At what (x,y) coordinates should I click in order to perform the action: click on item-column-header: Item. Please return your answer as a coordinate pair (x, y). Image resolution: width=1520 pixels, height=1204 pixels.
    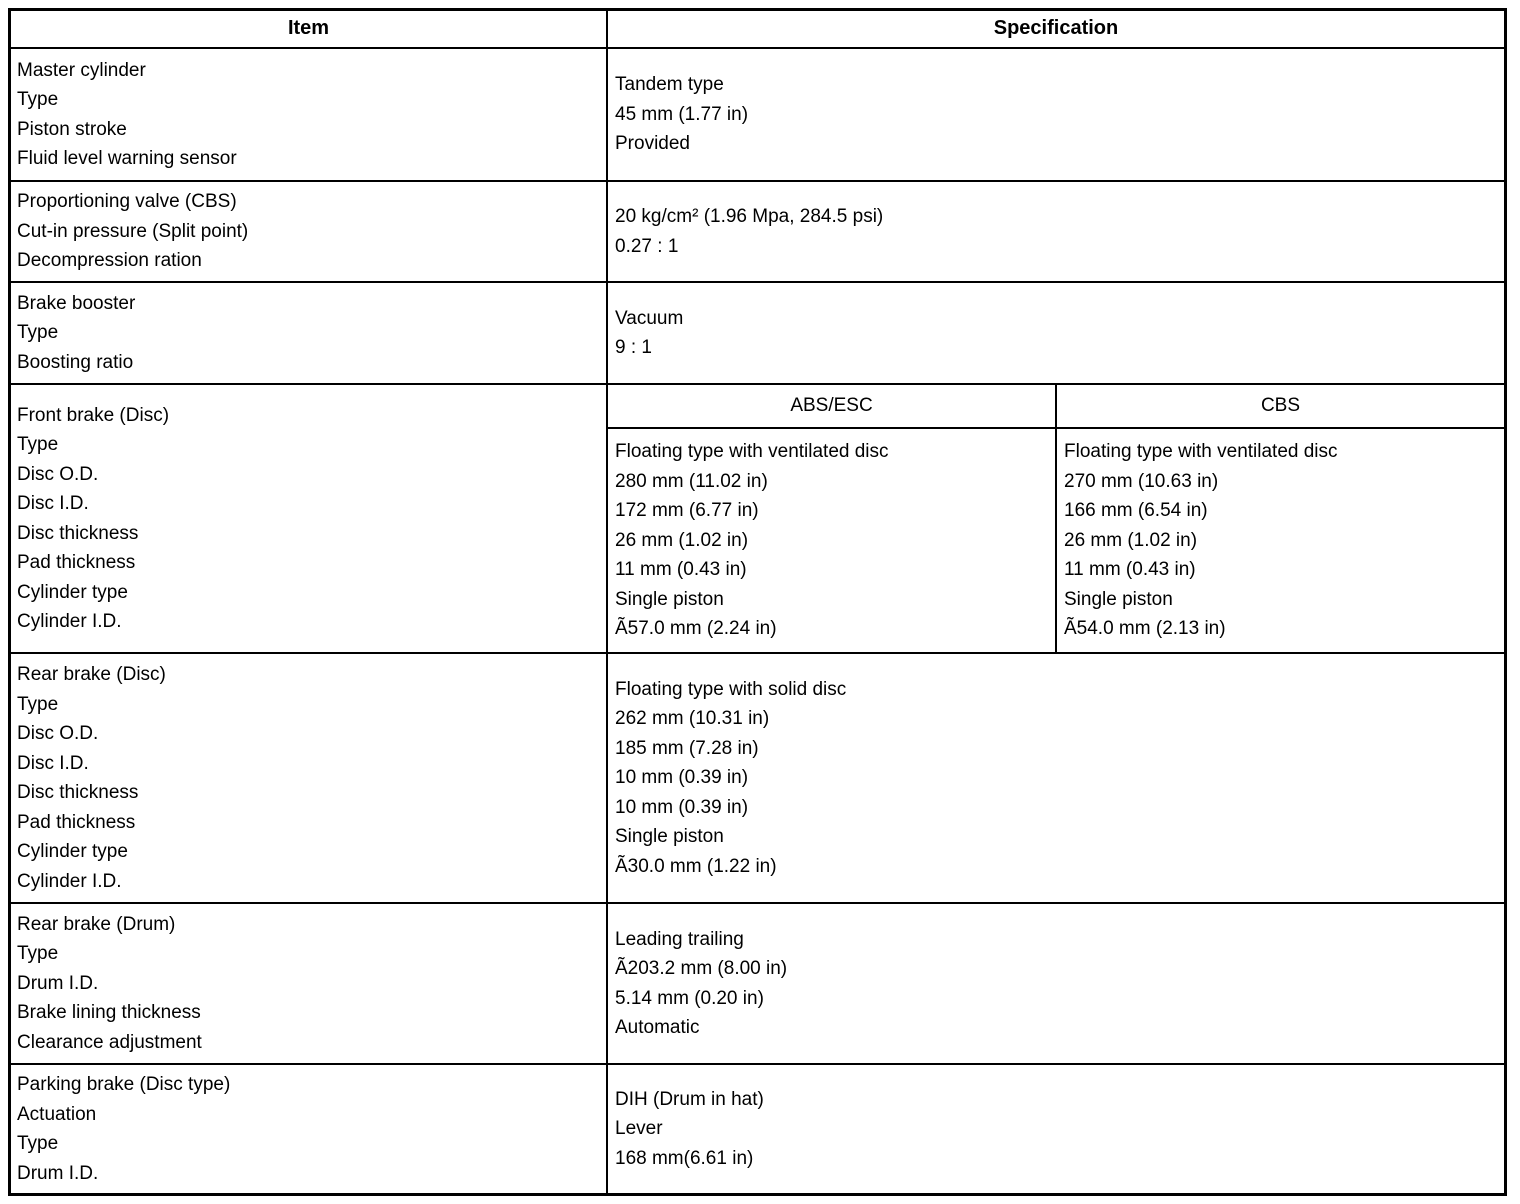
    Looking at the image, I should click on (309, 29).